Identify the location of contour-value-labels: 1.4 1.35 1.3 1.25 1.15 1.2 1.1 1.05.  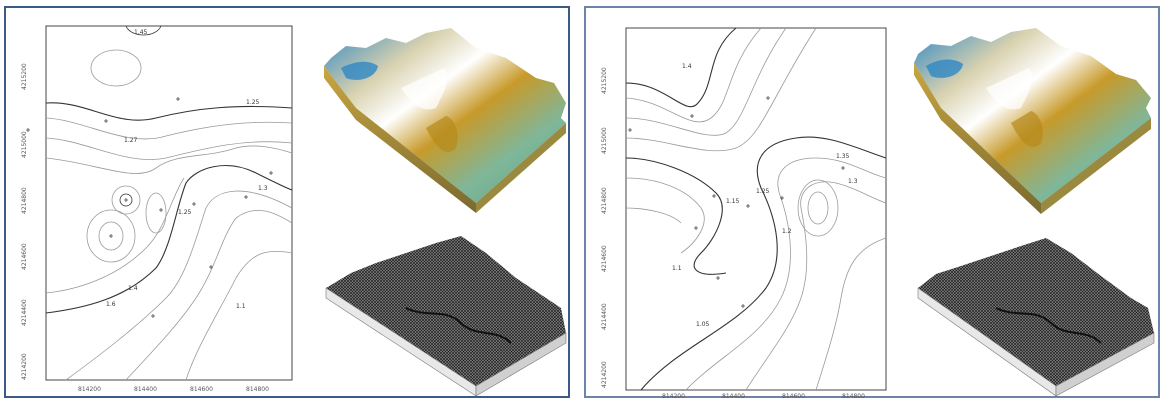
(765, 195).